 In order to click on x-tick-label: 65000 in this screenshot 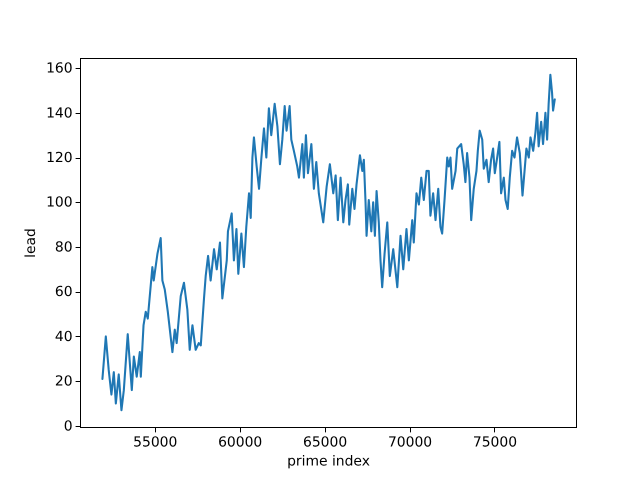, I will do `click(325, 442)`.